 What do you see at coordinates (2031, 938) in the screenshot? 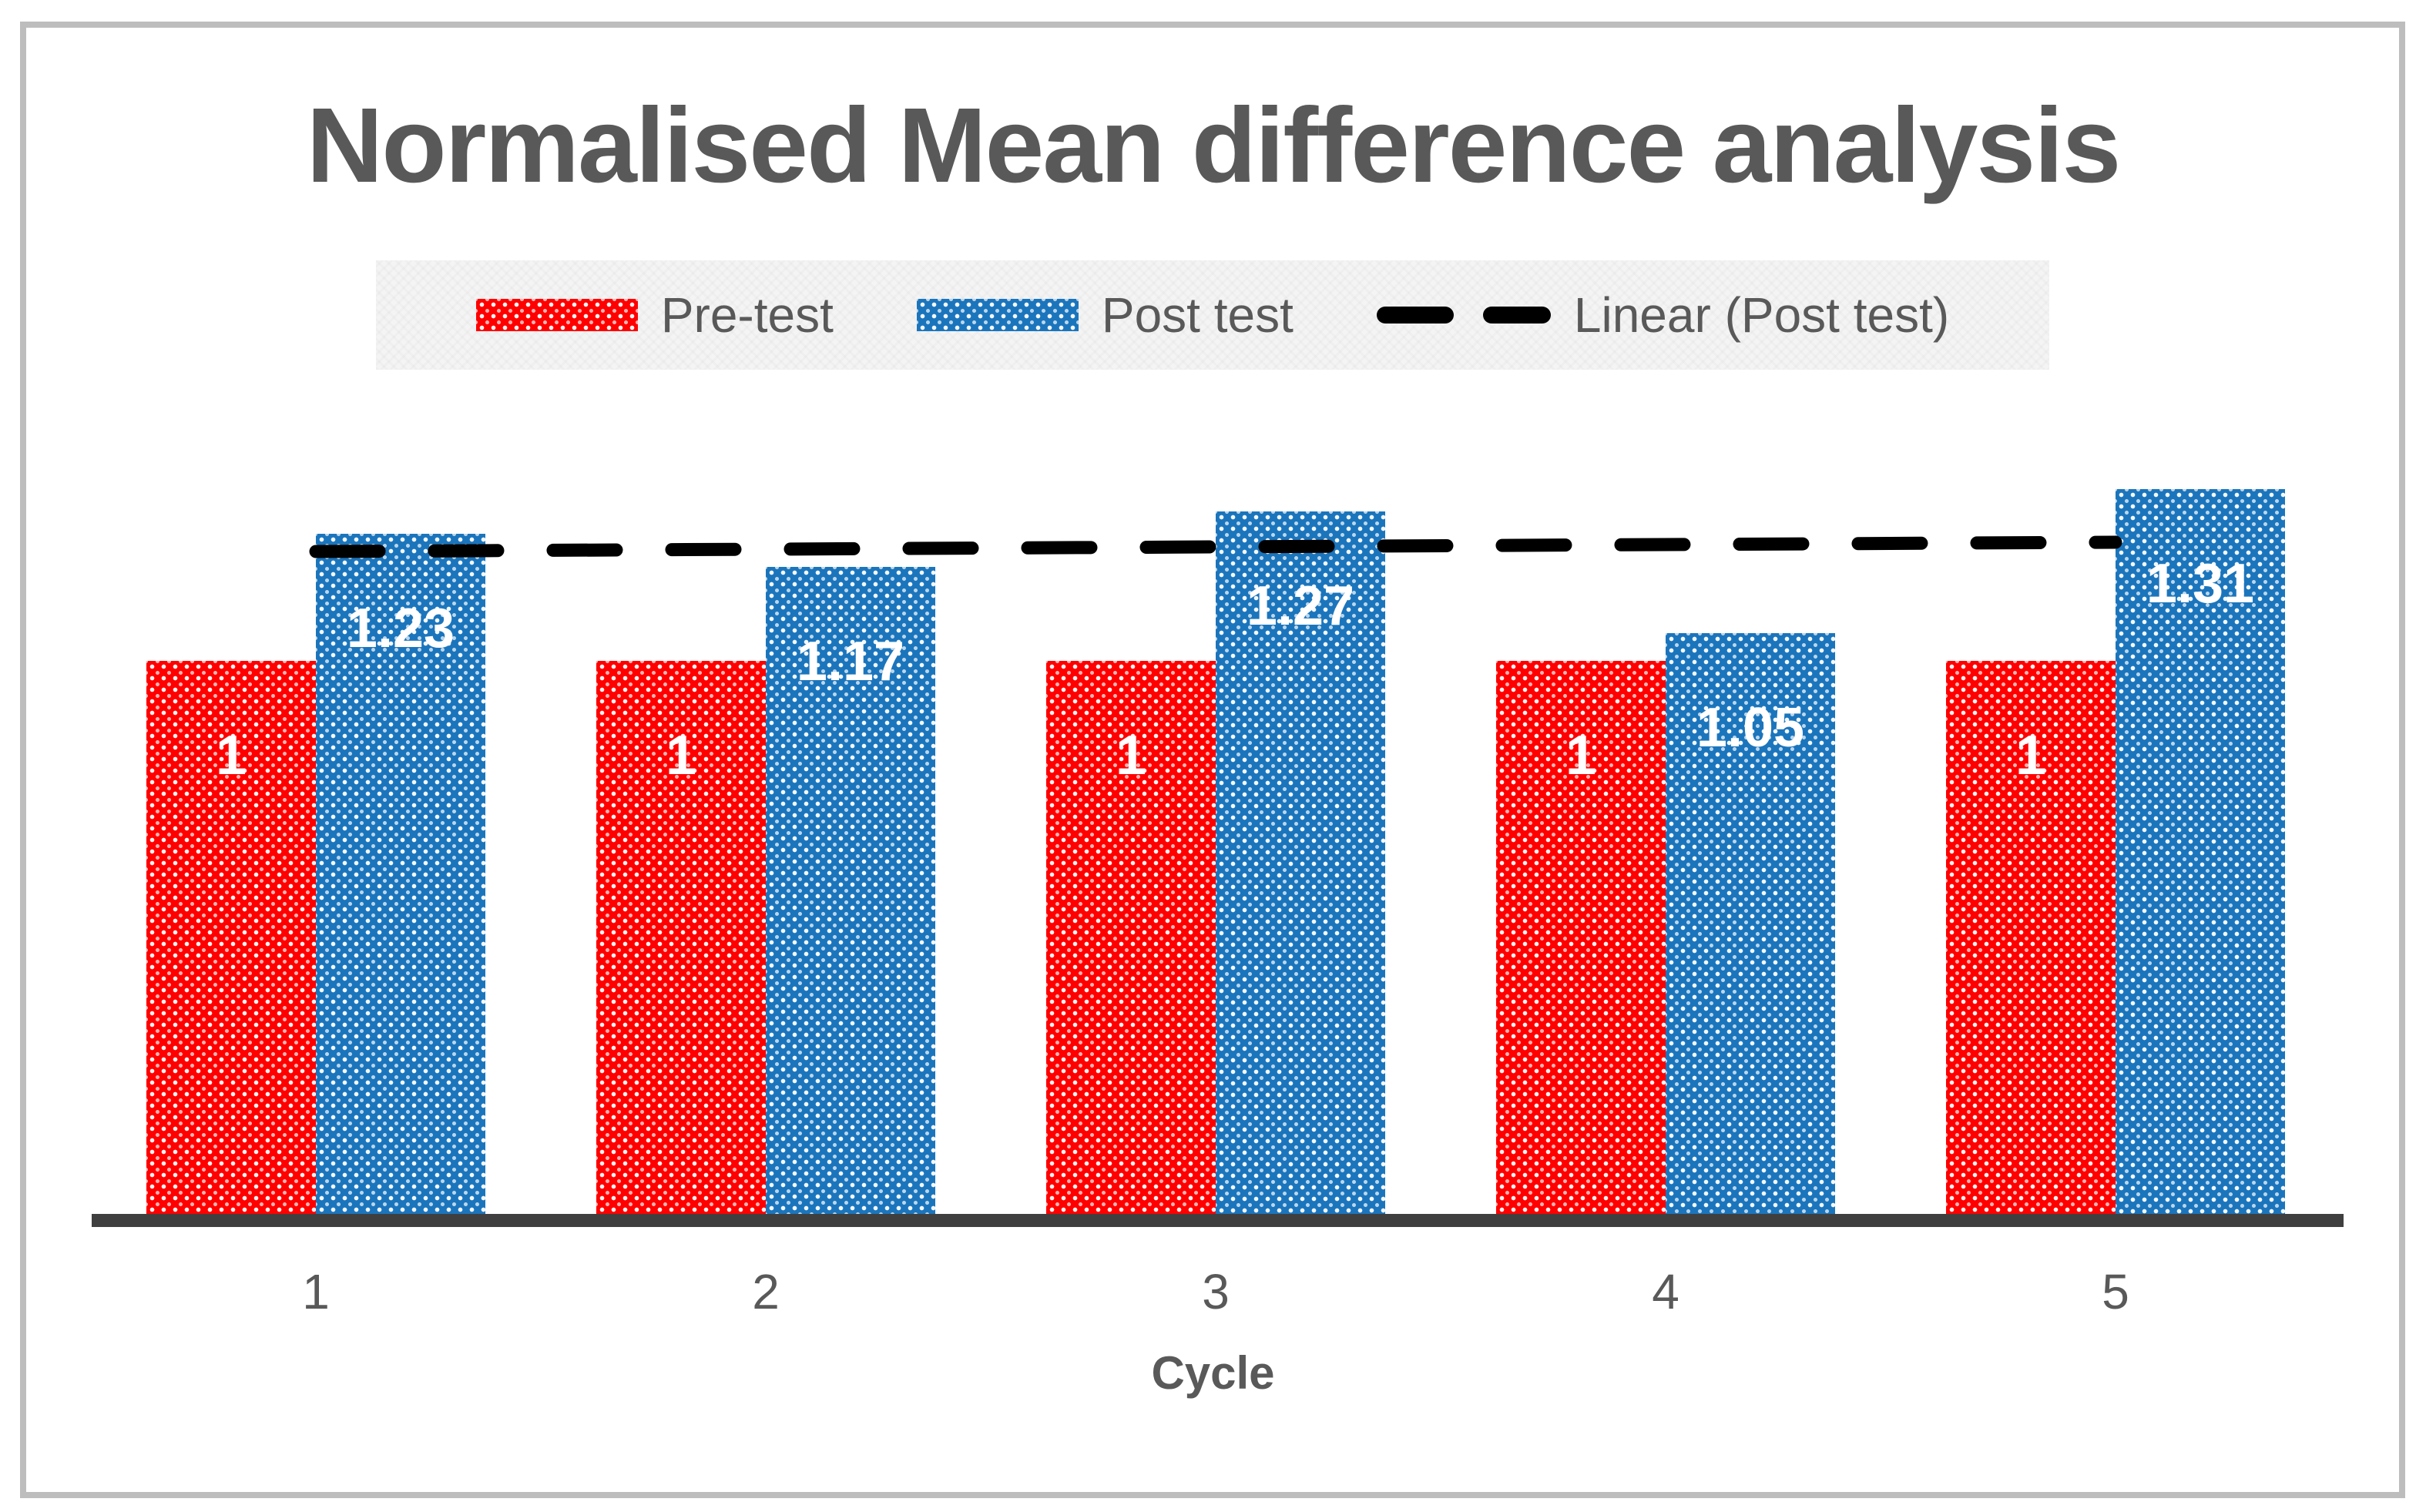
I see `bar-pre-test-cycle-5: 1` at bounding box center [2031, 938].